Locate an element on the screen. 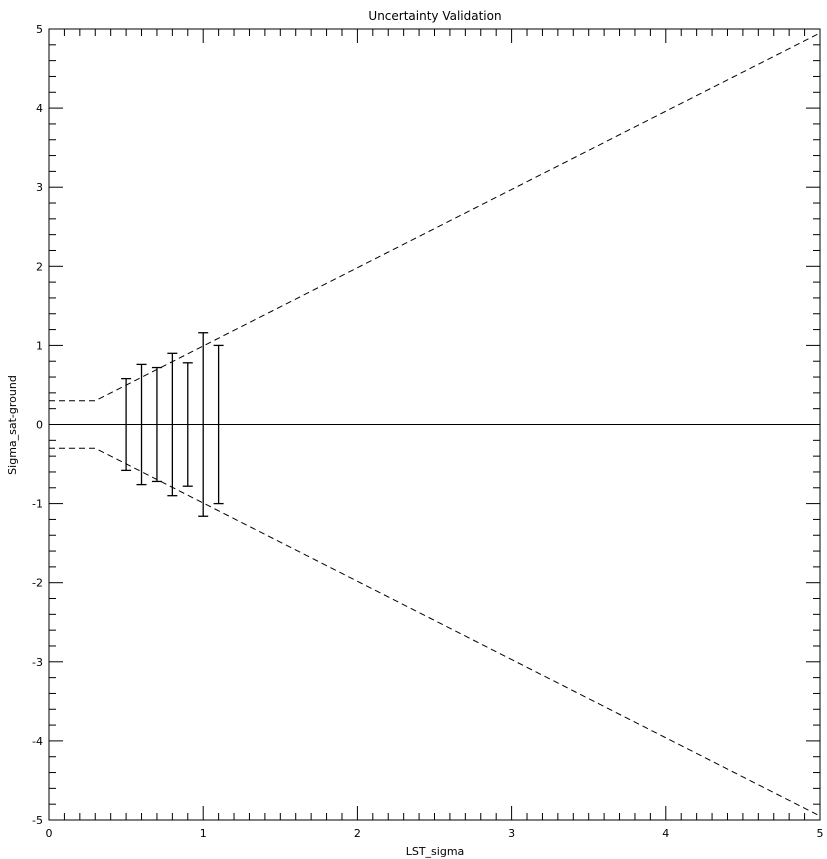 The image size is (827, 859). x-tick-label: 2 is located at coordinates (357, 833).